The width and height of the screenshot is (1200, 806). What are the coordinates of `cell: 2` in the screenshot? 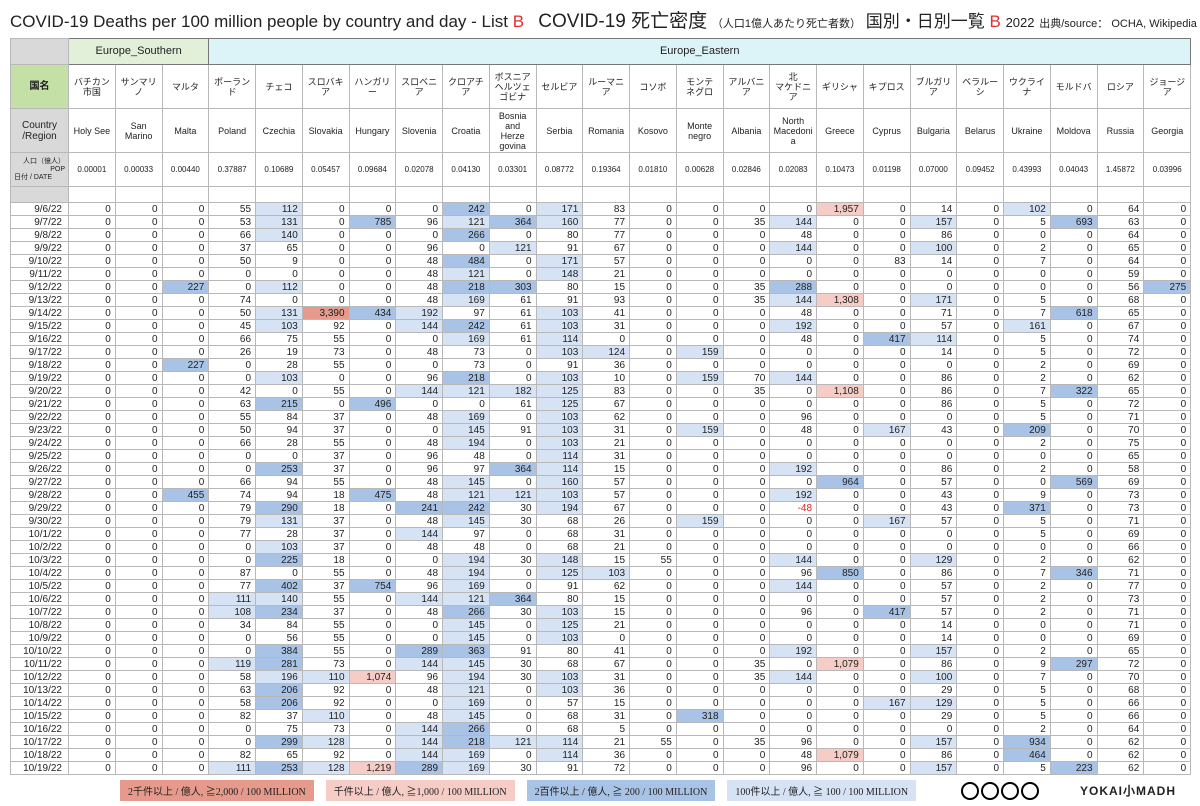 It's located at (1027, 443).